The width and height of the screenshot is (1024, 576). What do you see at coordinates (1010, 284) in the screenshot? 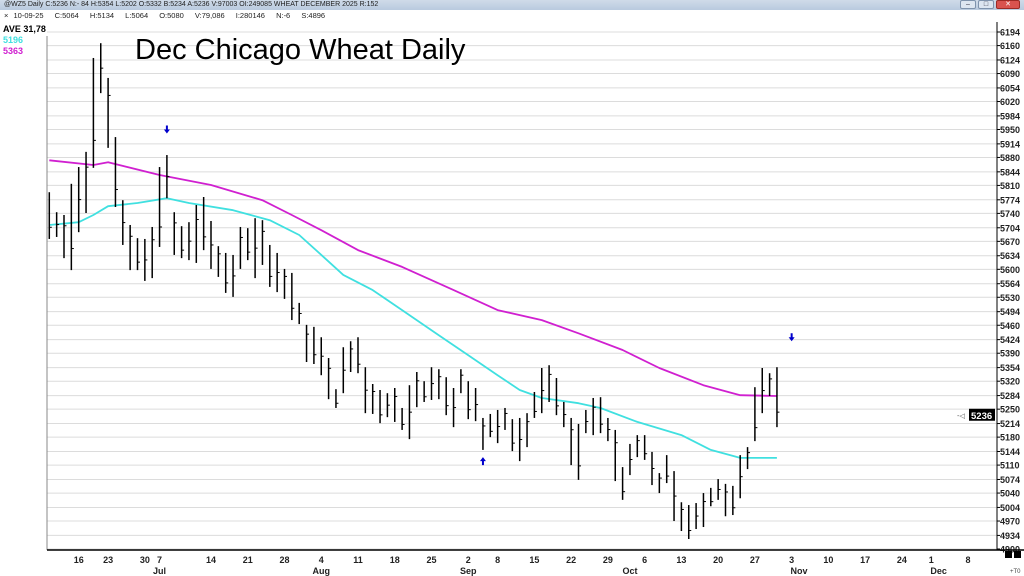
I see `y-tick-label: 5564` at bounding box center [1010, 284].